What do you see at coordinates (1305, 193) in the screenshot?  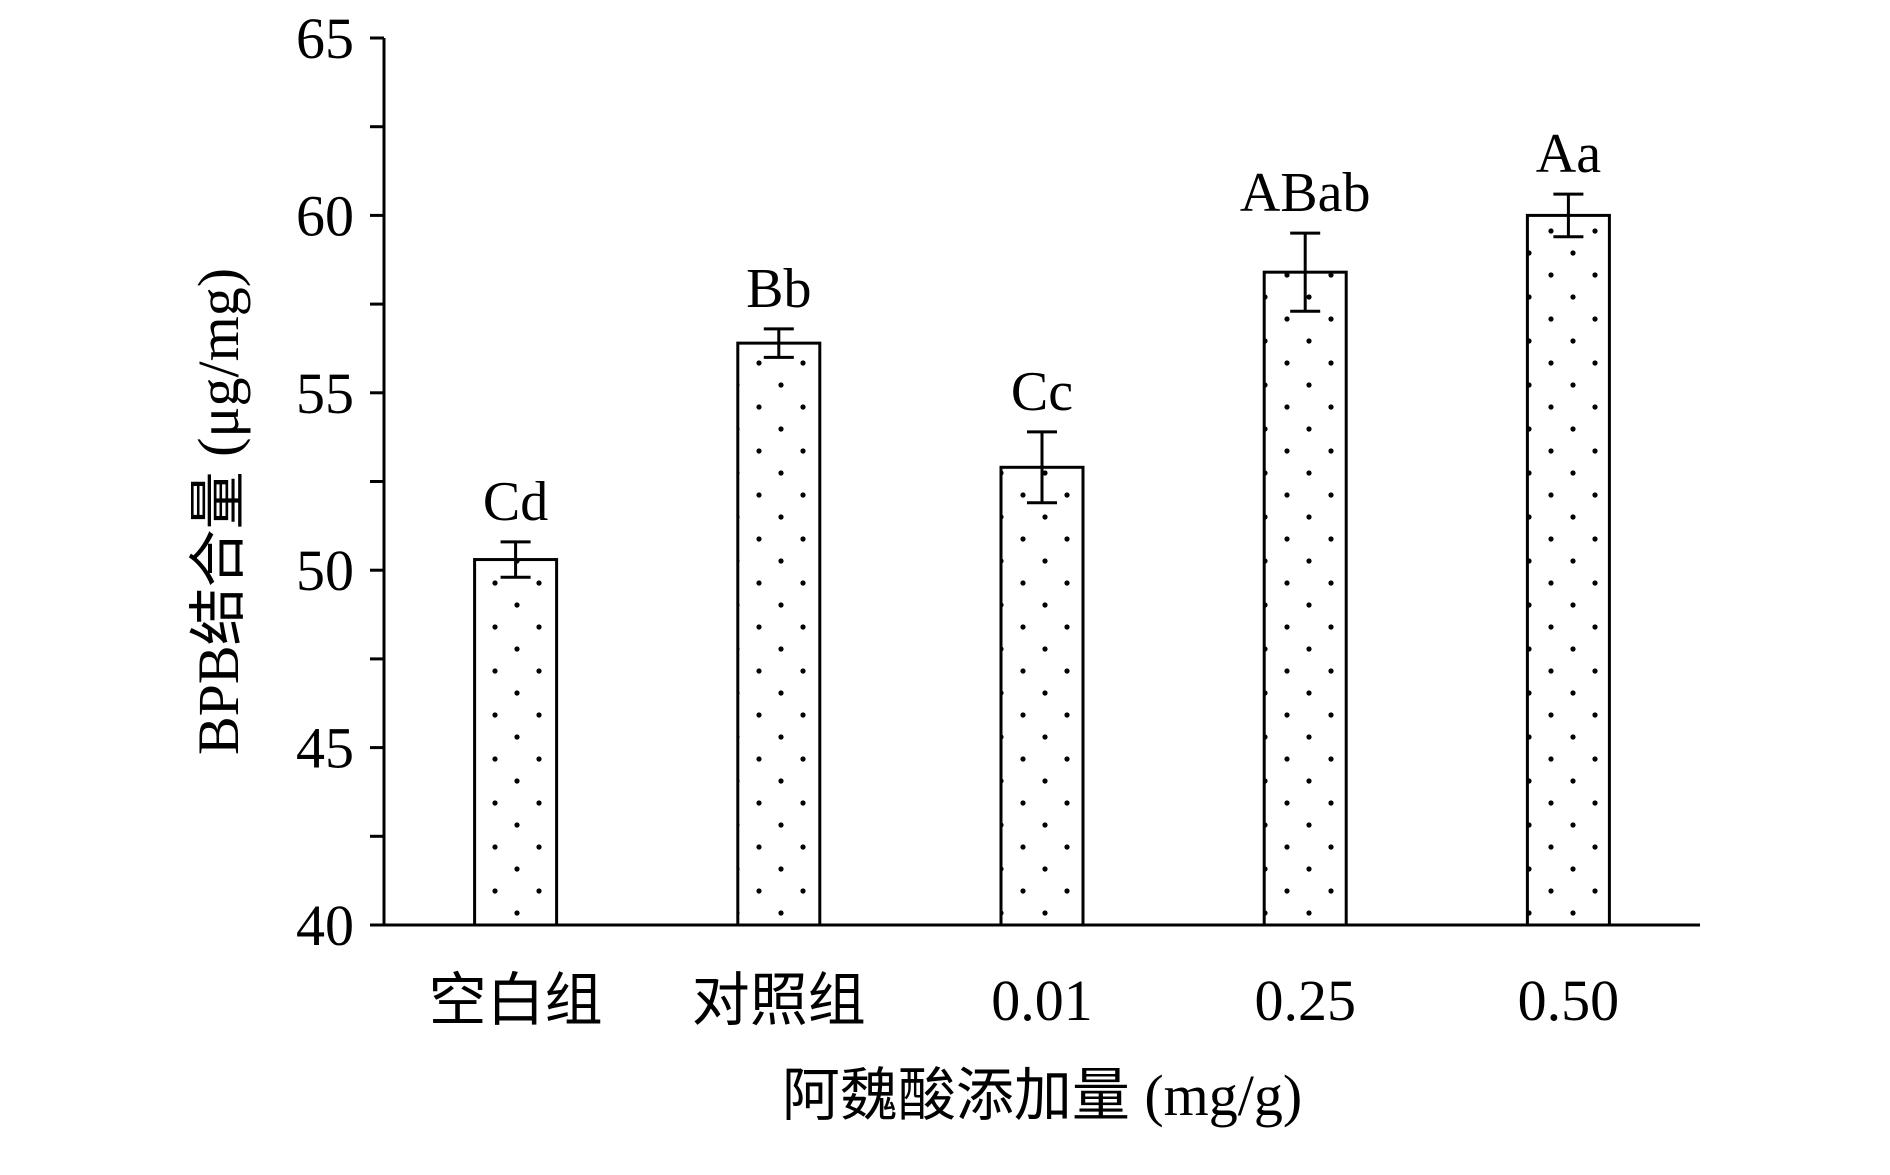 I see `significance-label: ABab` at bounding box center [1305, 193].